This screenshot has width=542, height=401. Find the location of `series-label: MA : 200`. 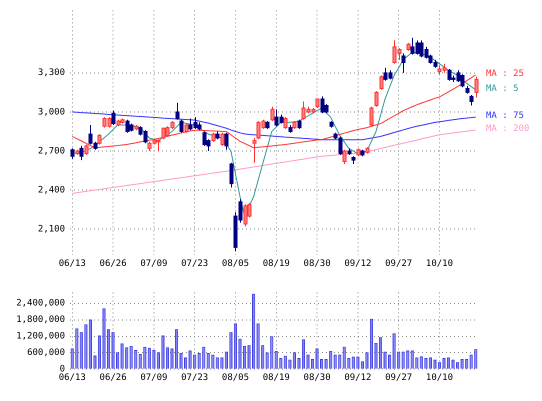

series-label: MA : 200 is located at coordinates (508, 129).